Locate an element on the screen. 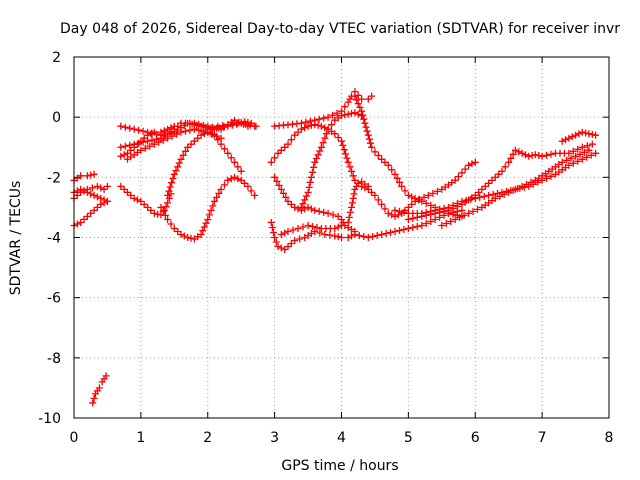 This screenshot has width=640, height=480. y-tick-label: -6 is located at coordinates (54, 299).